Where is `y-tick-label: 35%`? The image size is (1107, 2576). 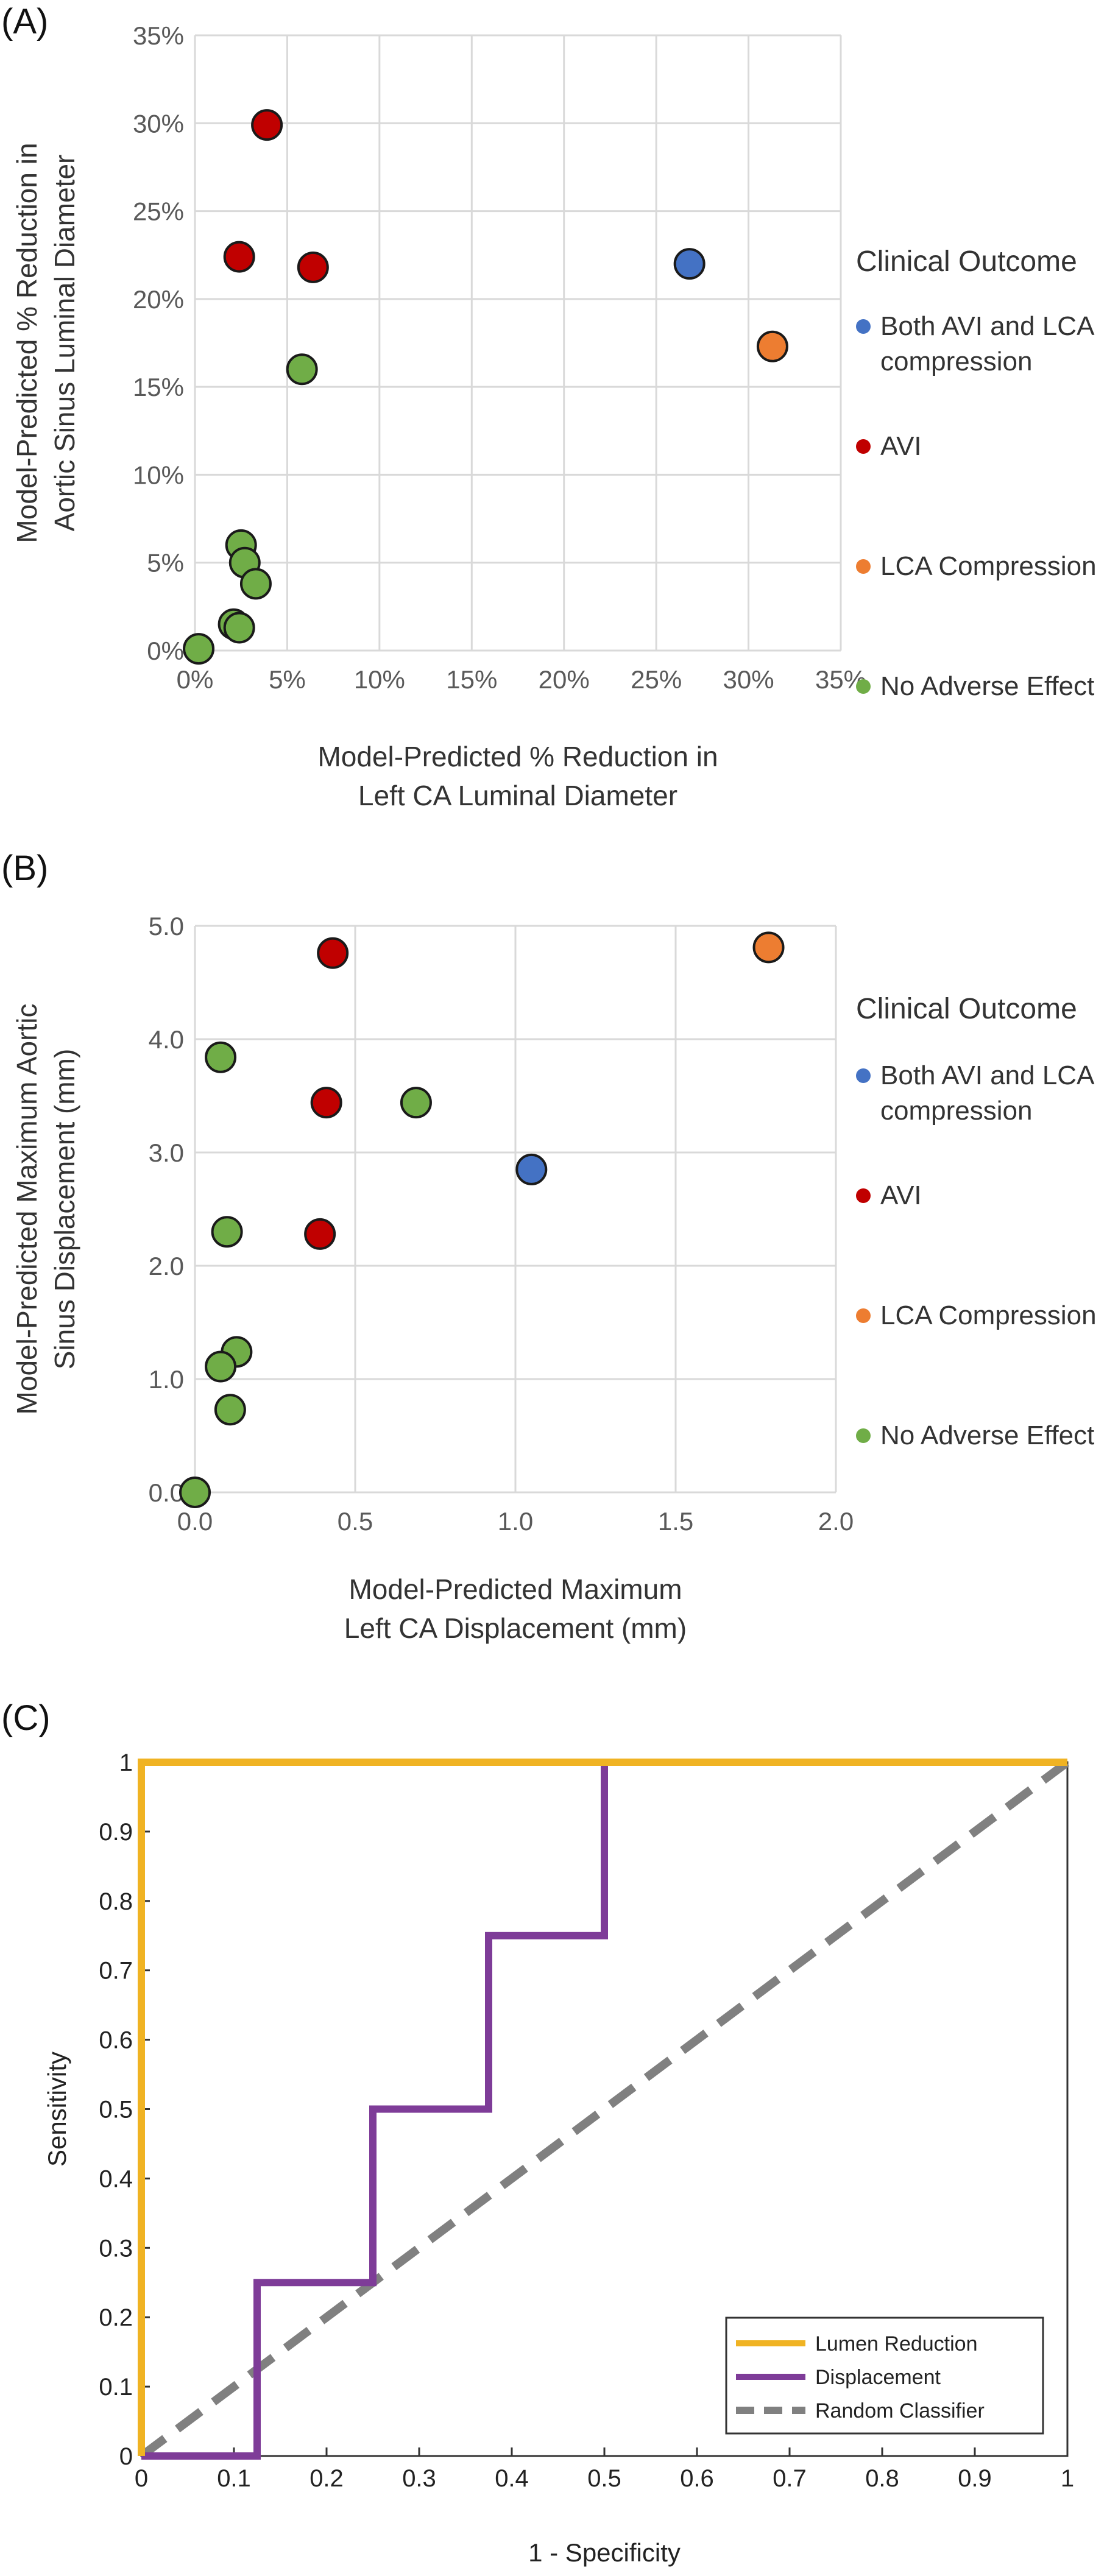
y-tick-label: 35% is located at coordinates (158, 35).